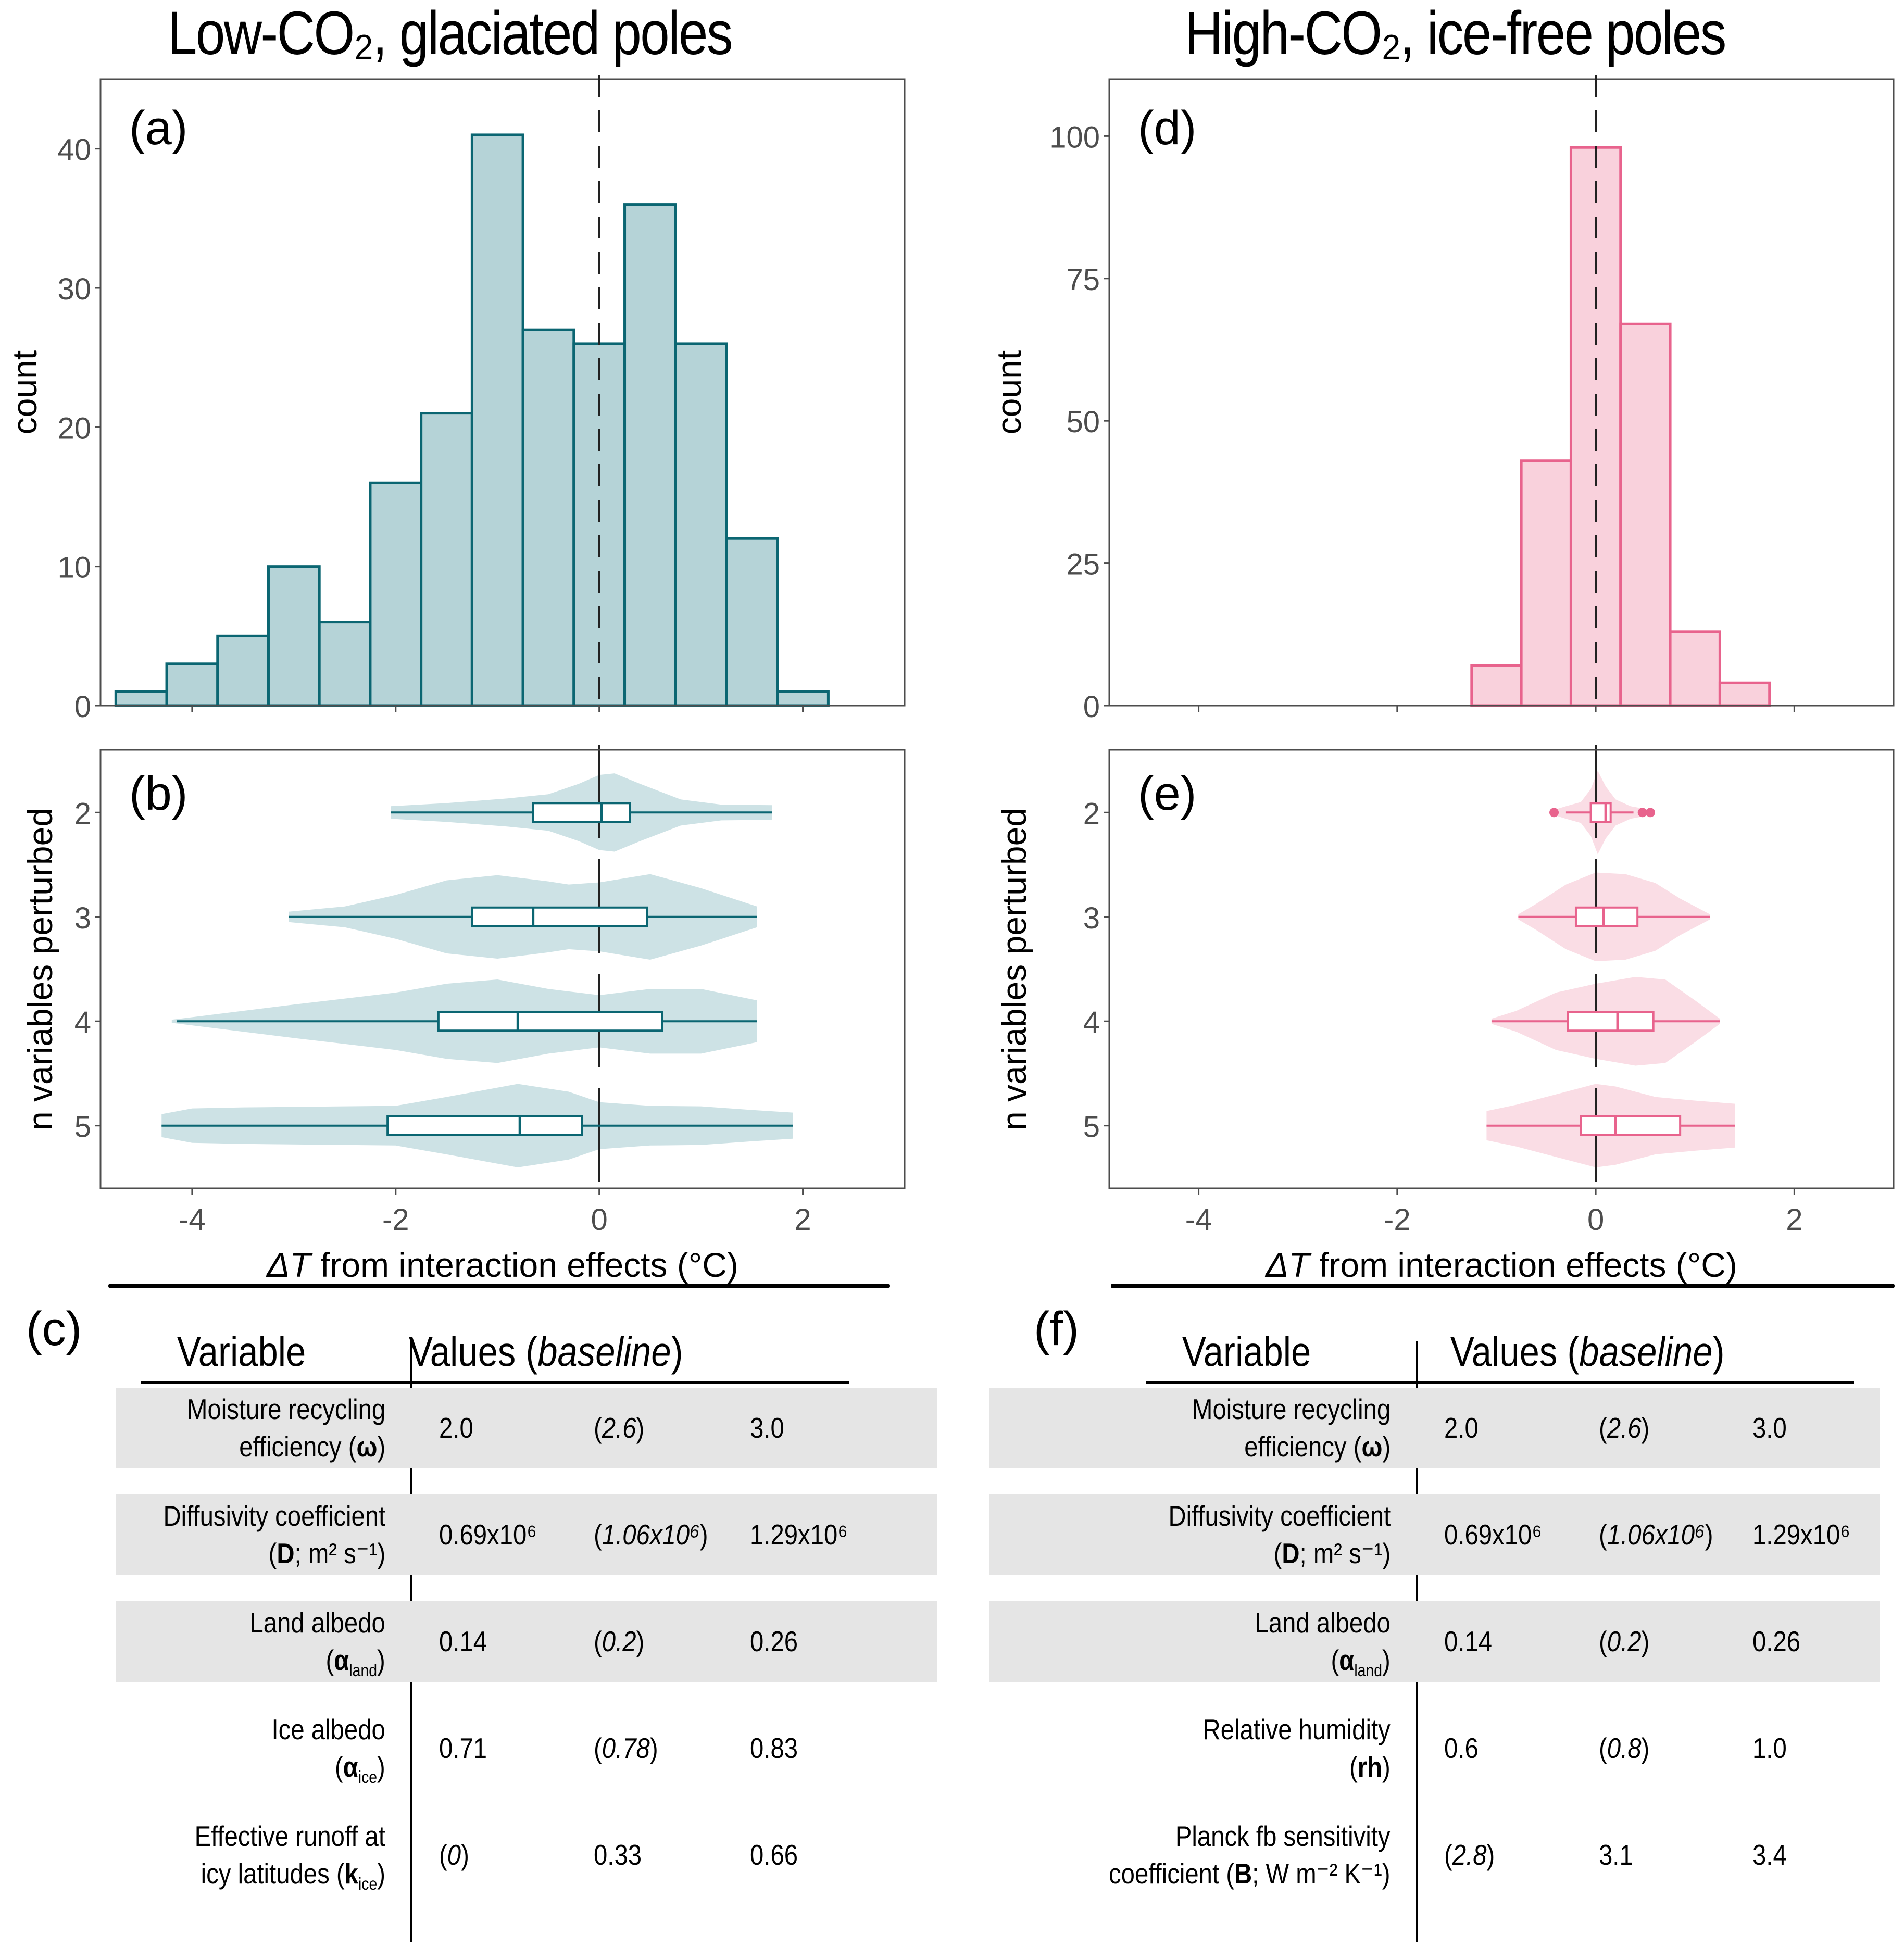 This screenshot has width=1904, height=1947. I want to click on panel-label: (b), so click(158, 793).